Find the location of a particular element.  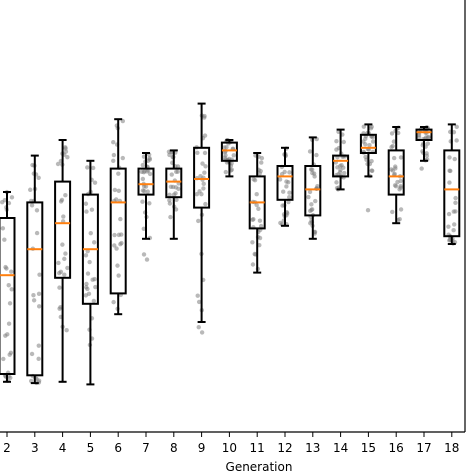

x-tick-label: 13 is located at coordinates (312, 448).